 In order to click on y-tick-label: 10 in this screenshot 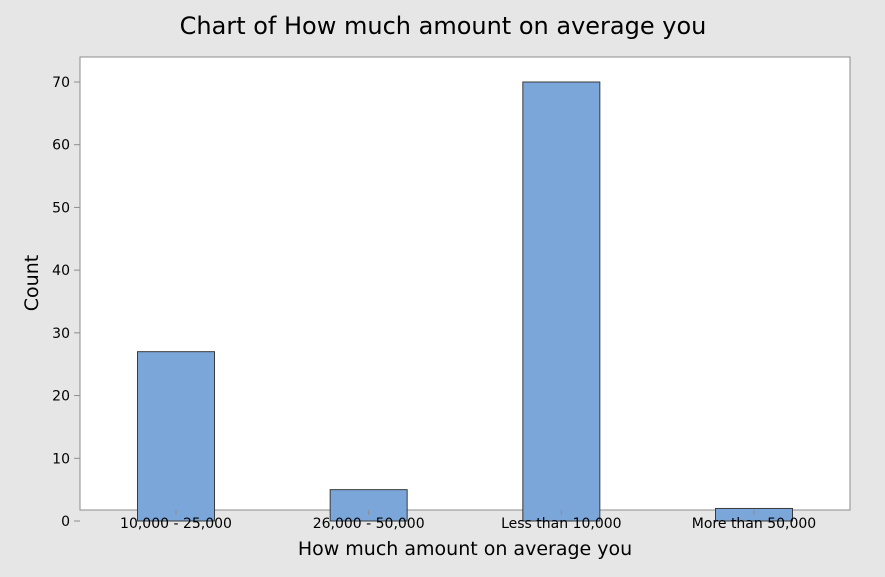, I will do `click(61, 459)`.